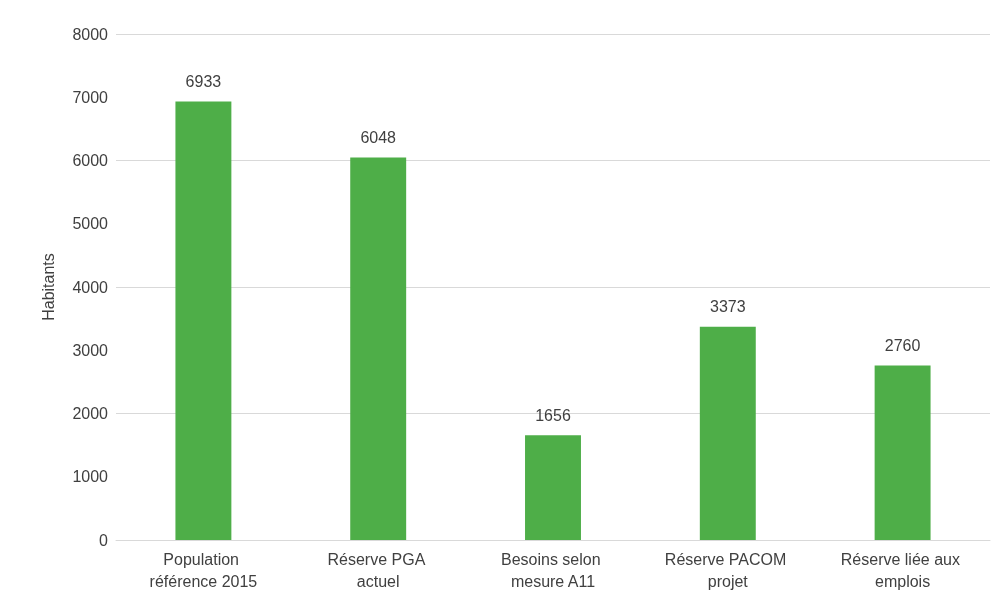 Image resolution: width=1008 pixels, height=608 pixels. What do you see at coordinates (203, 570) in the screenshot?
I see `x-tick-label: Population référence 2015` at bounding box center [203, 570].